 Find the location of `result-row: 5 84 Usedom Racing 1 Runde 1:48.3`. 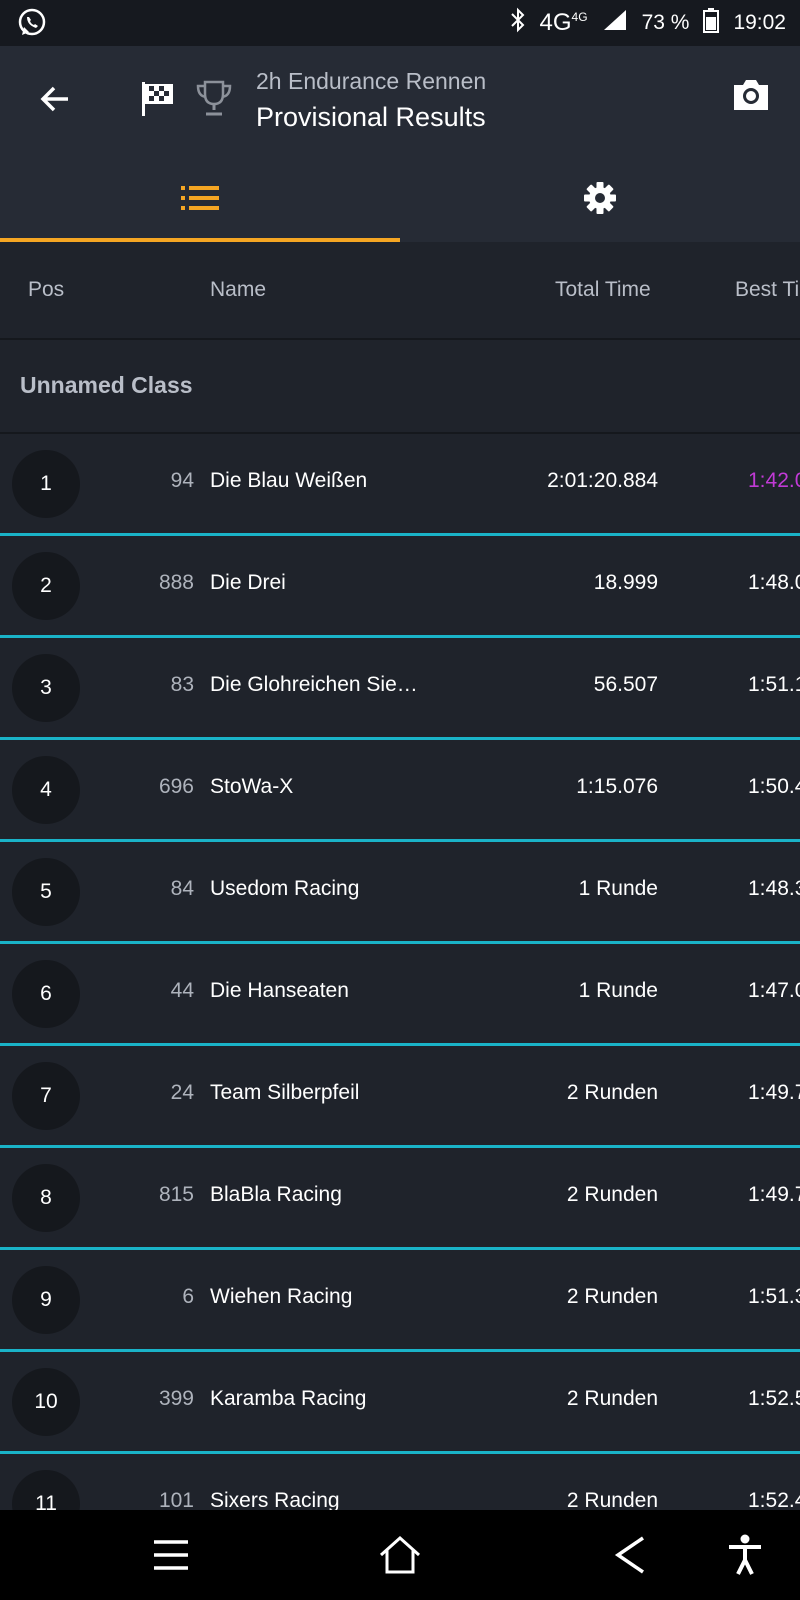

result-row: 5 84 Usedom Racing 1 Runde 1:48.3 is located at coordinates (400, 893).